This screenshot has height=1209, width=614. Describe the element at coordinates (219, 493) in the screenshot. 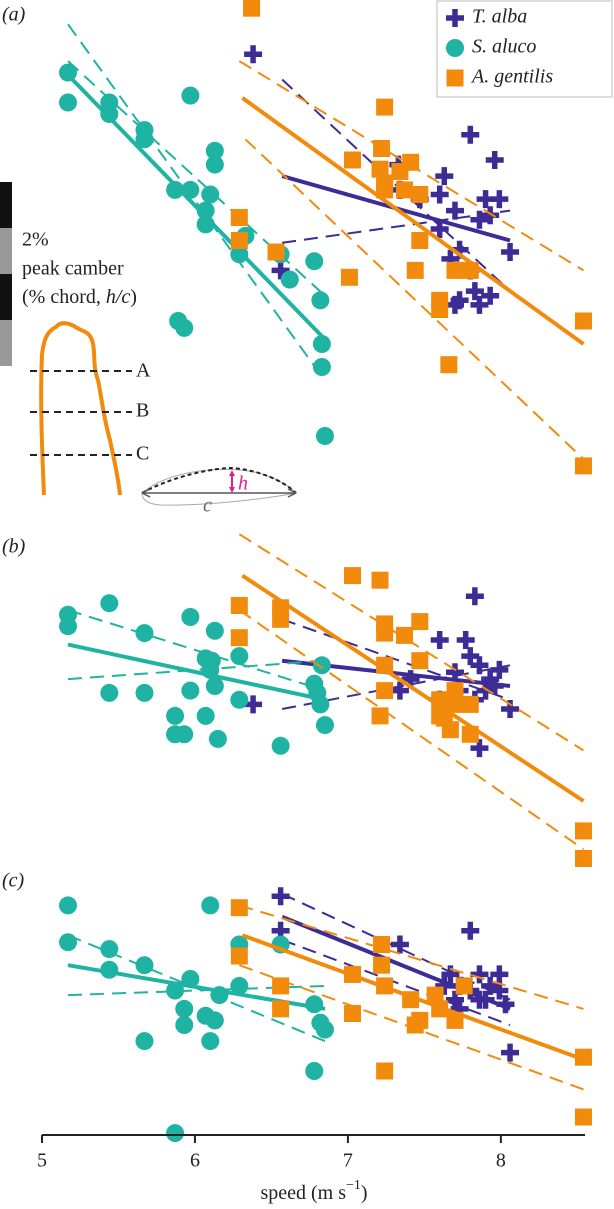

I see `chord-arrows` at that location.